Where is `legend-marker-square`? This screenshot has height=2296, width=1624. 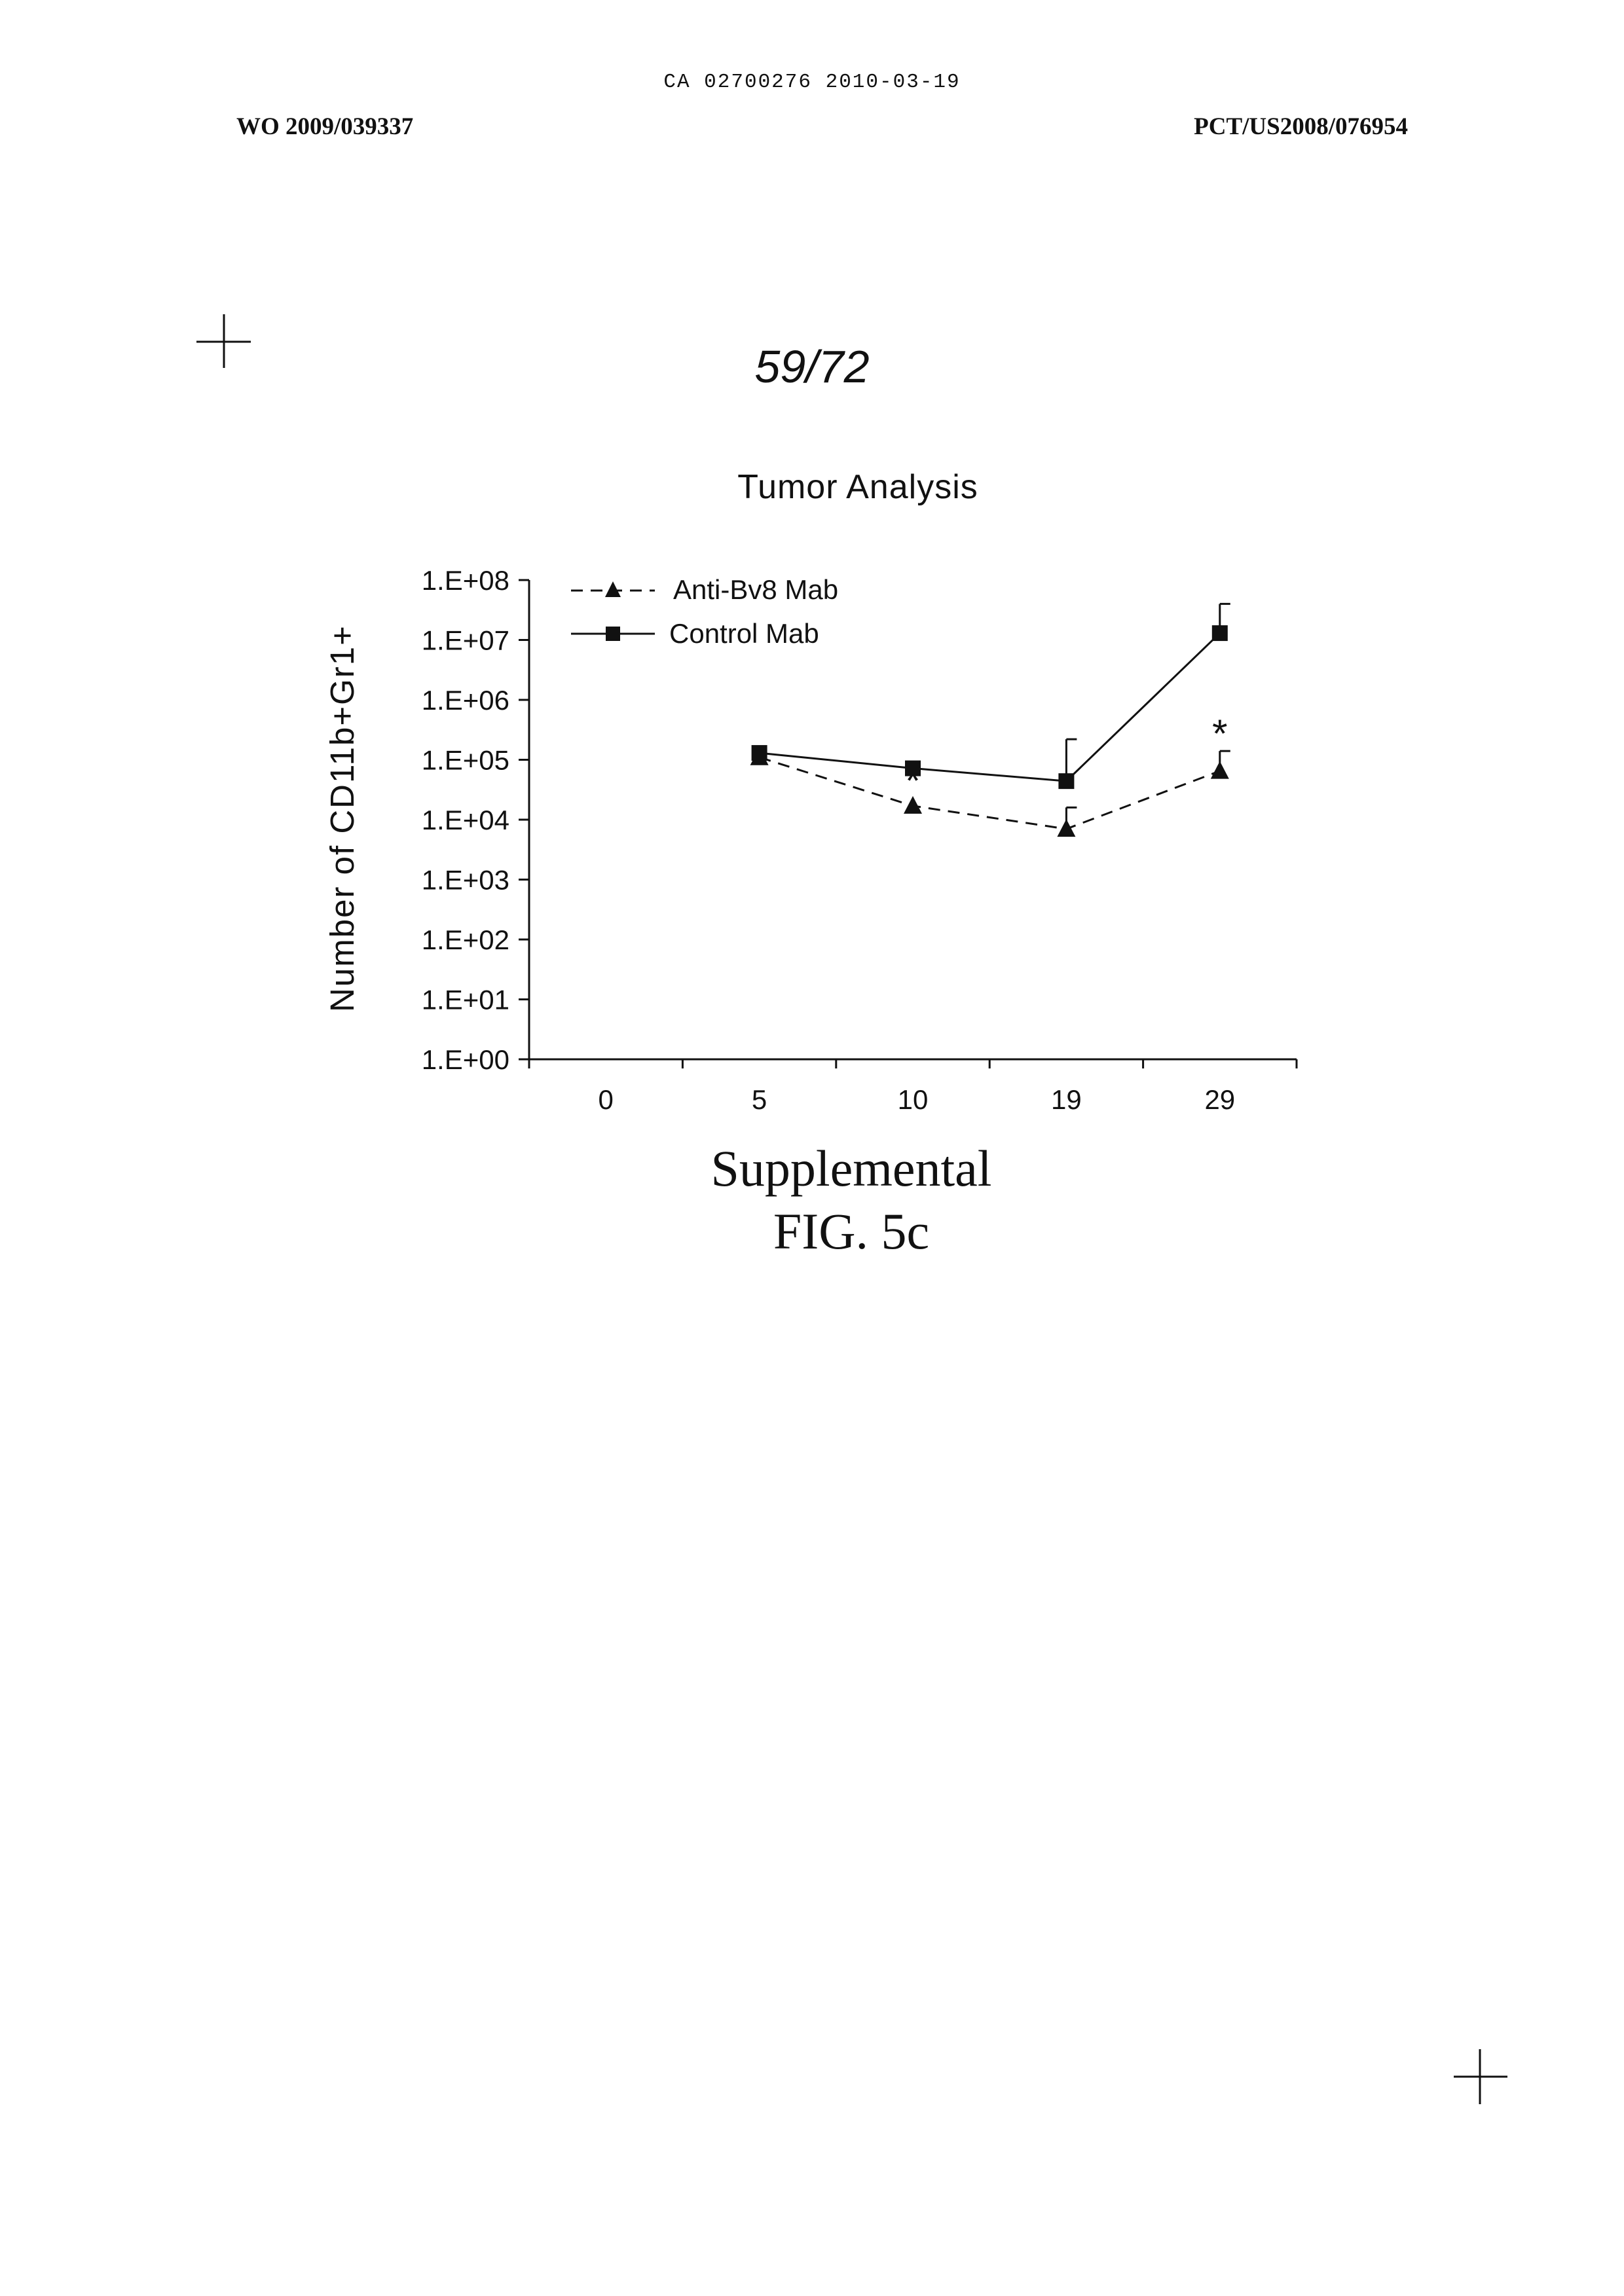
legend-marker-square is located at coordinates (613, 634).